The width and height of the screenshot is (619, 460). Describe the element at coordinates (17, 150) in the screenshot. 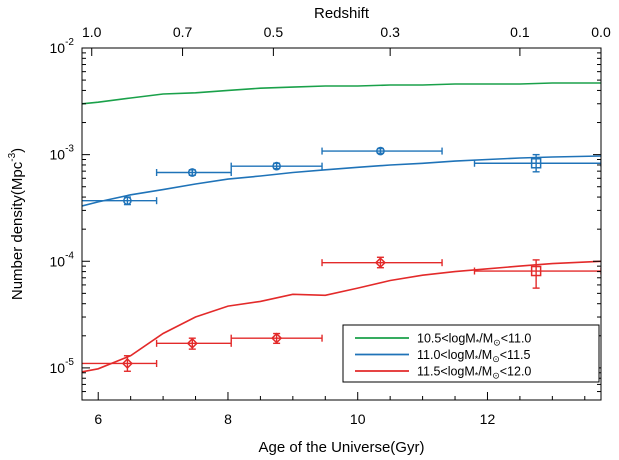

I see `y-axis-title-close: )` at that location.